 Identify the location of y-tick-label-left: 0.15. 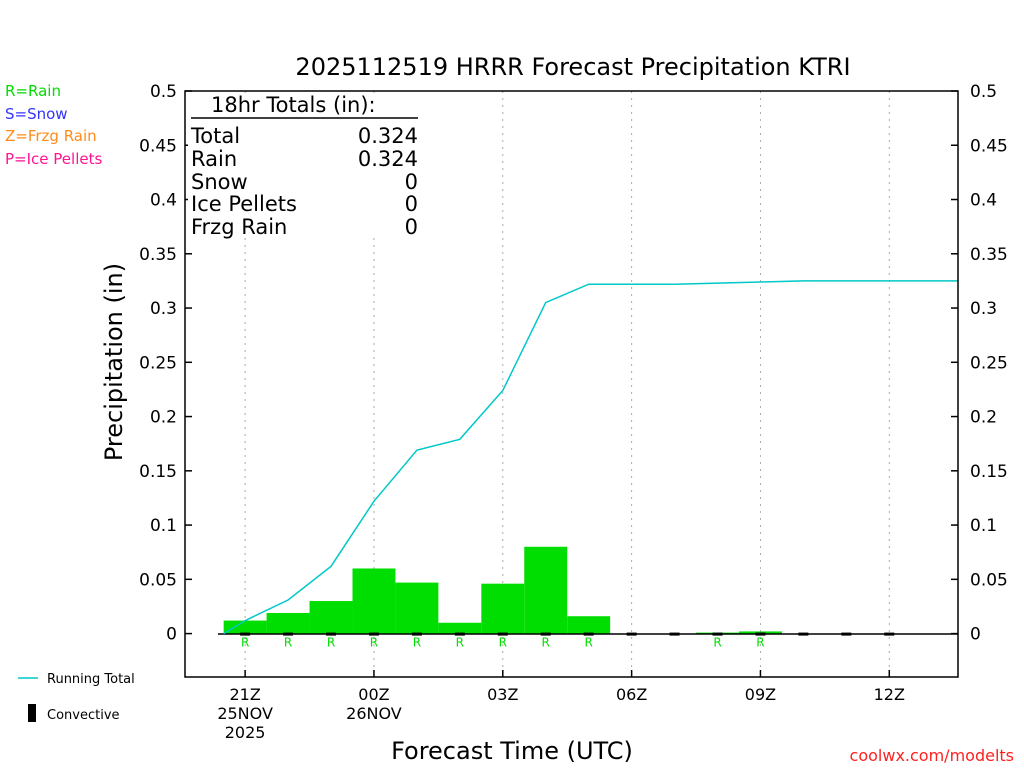
(158, 472).